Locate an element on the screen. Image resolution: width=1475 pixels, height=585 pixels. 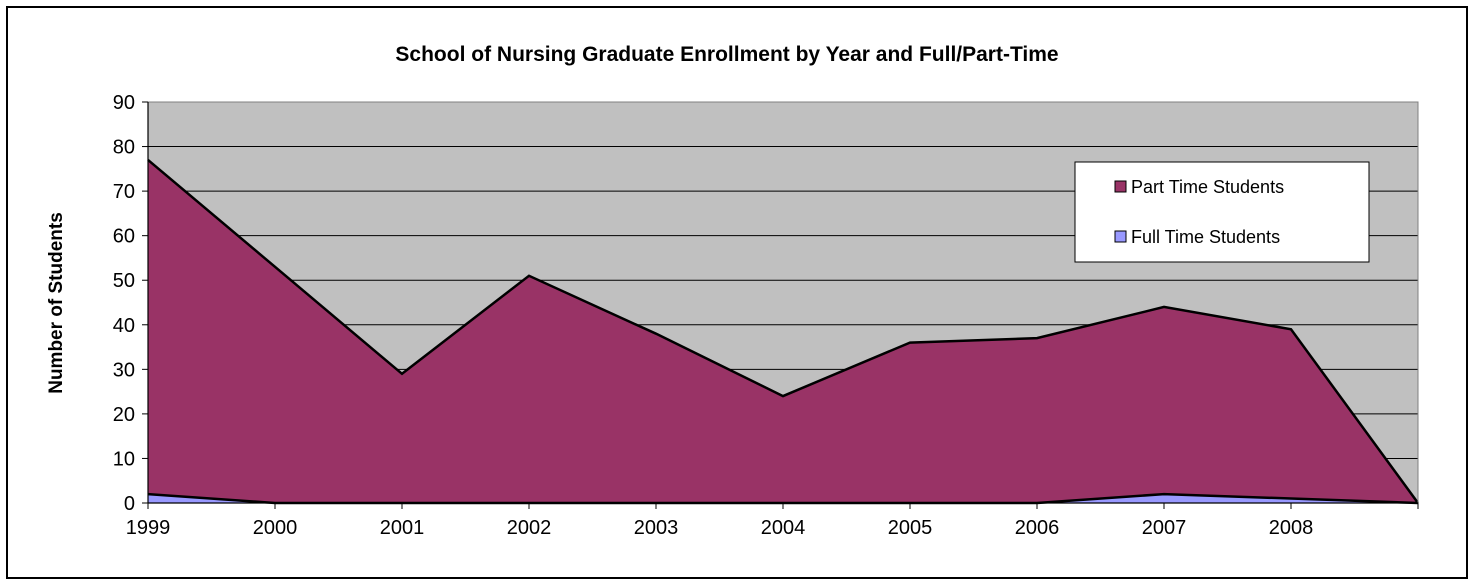
x-tick-label-2002: 2002 is located at coordinates (529, 528).